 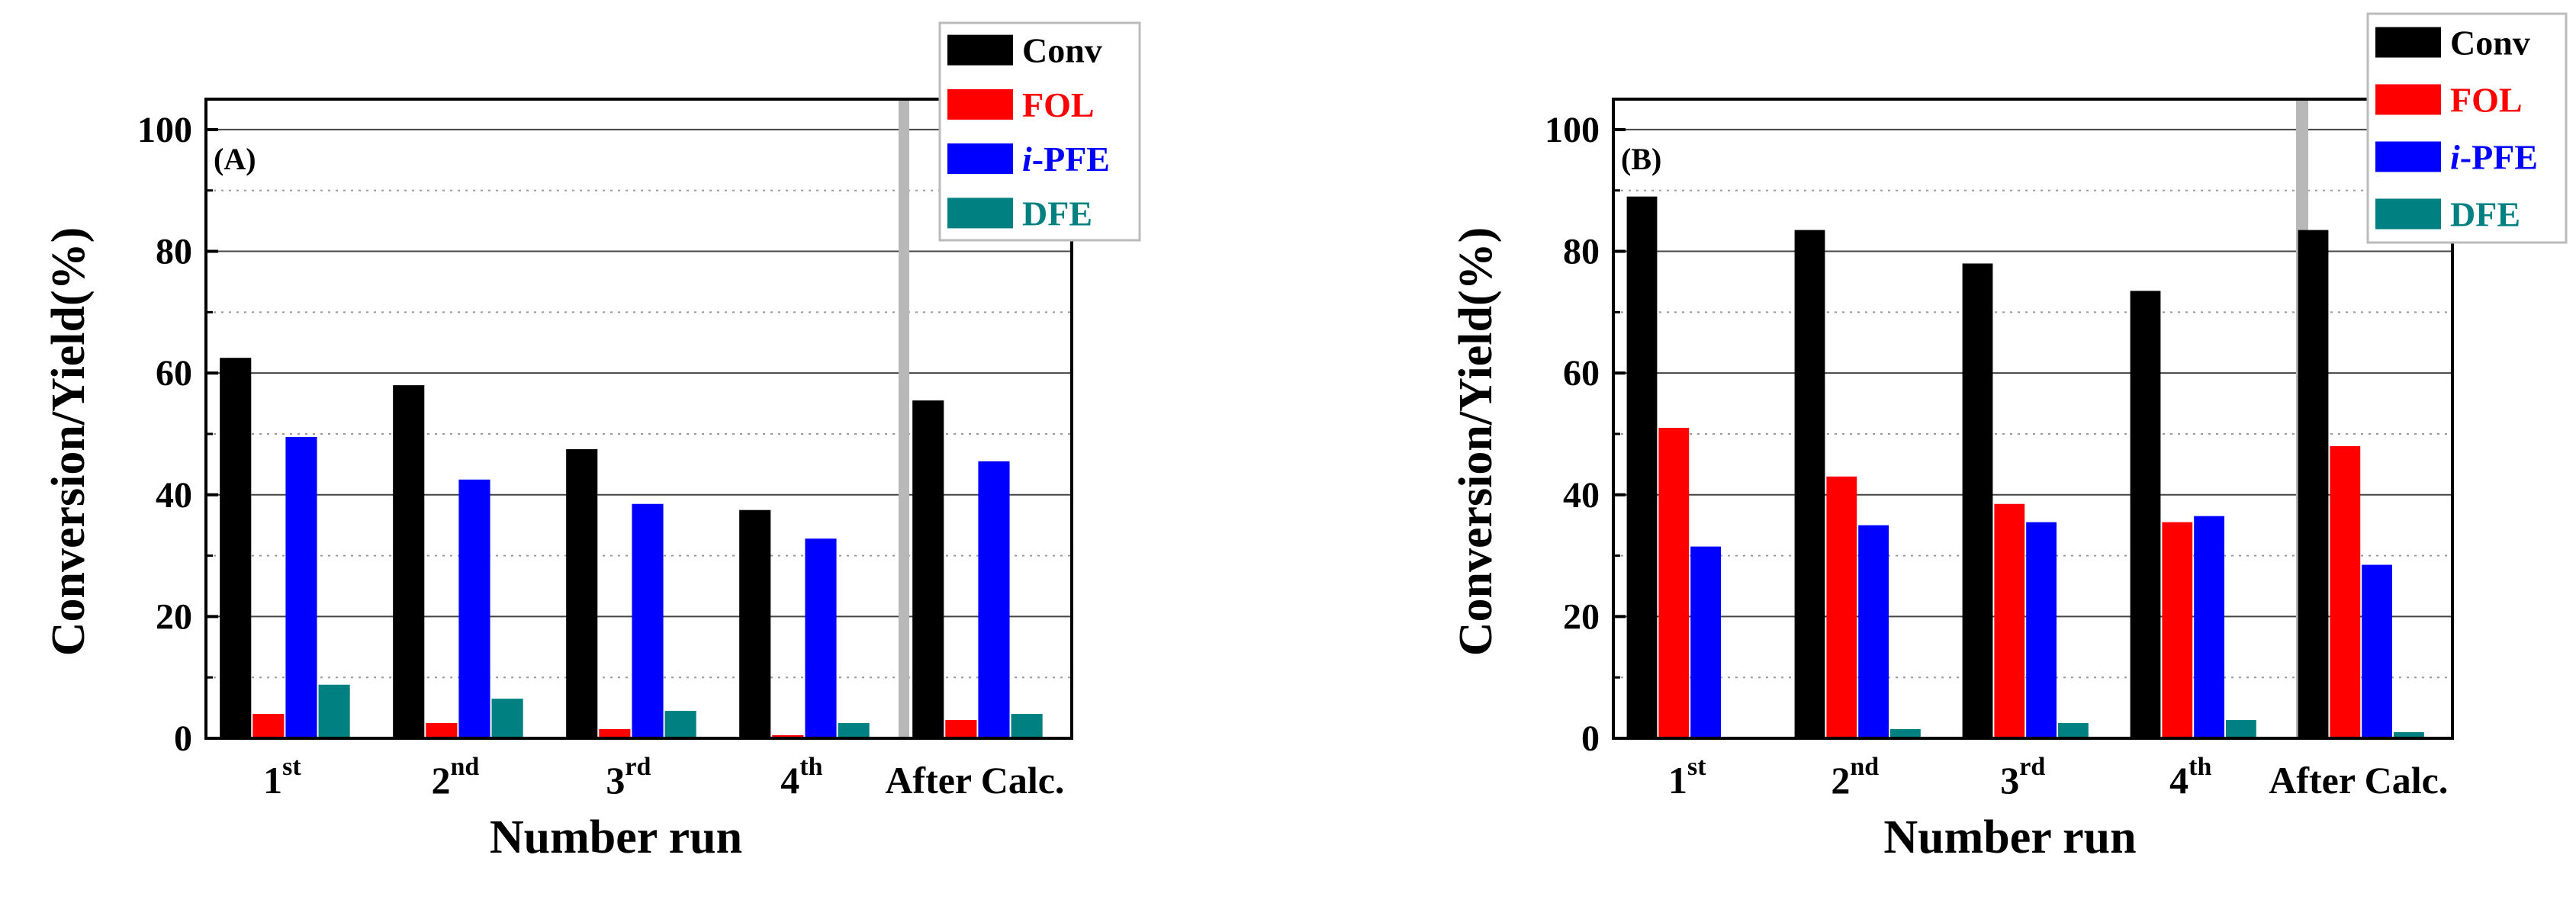 I want to click on x-tick-label-3: 3rd, so click(x=2022, y=778).